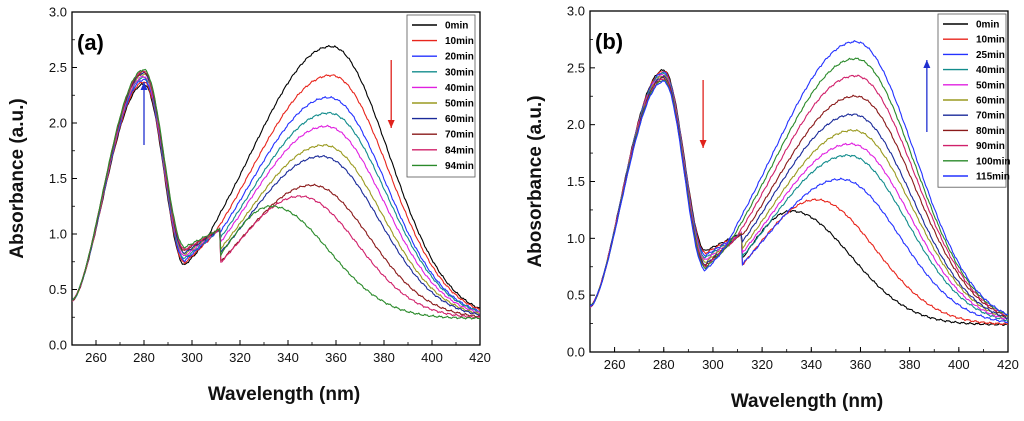 Image resolution: width=1024 pixels, height=421 pixels. Describe the element at coordinates (990, 146) in the screenshot. I see `legend-label: 90min` at that location.